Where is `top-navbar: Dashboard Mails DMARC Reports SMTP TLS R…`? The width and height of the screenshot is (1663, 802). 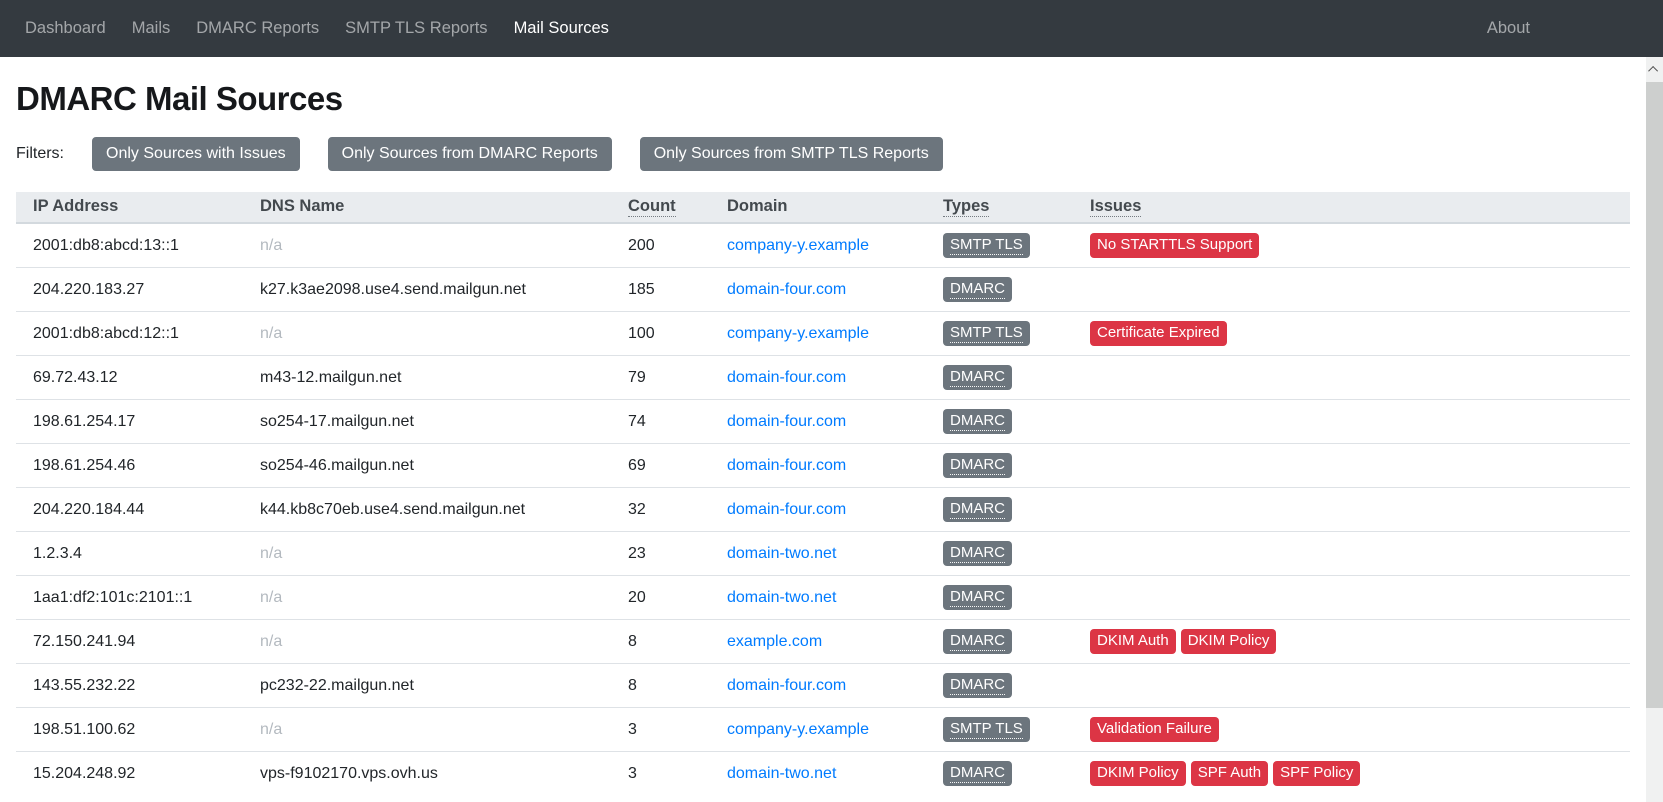
top-navbar: Dashboard Mails DMARC Reports SMTP TLS R… is located at coordinates (831, 28).